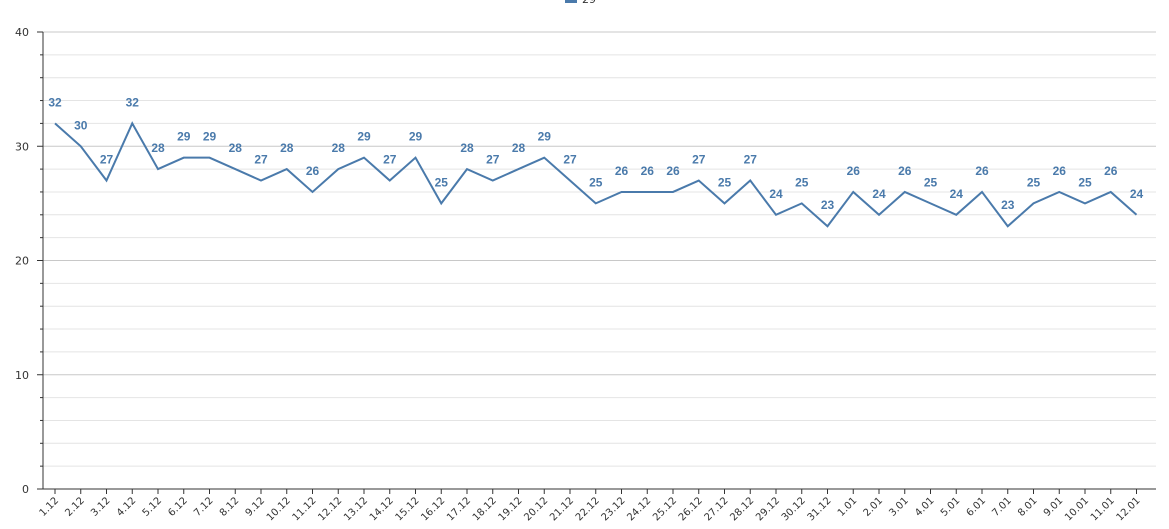 This screenshot has height=529, width=1169. Describe the element at coordinates (330, 509) in the screenshot. I see `x-tick-label: 12.12` at that location.